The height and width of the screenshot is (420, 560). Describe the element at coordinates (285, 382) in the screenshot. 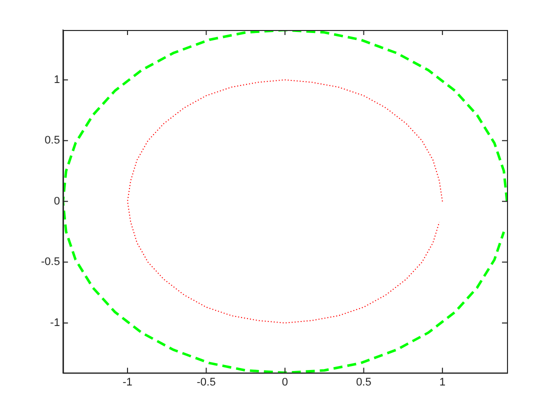

I see `x-tick-label: 0` at that location.